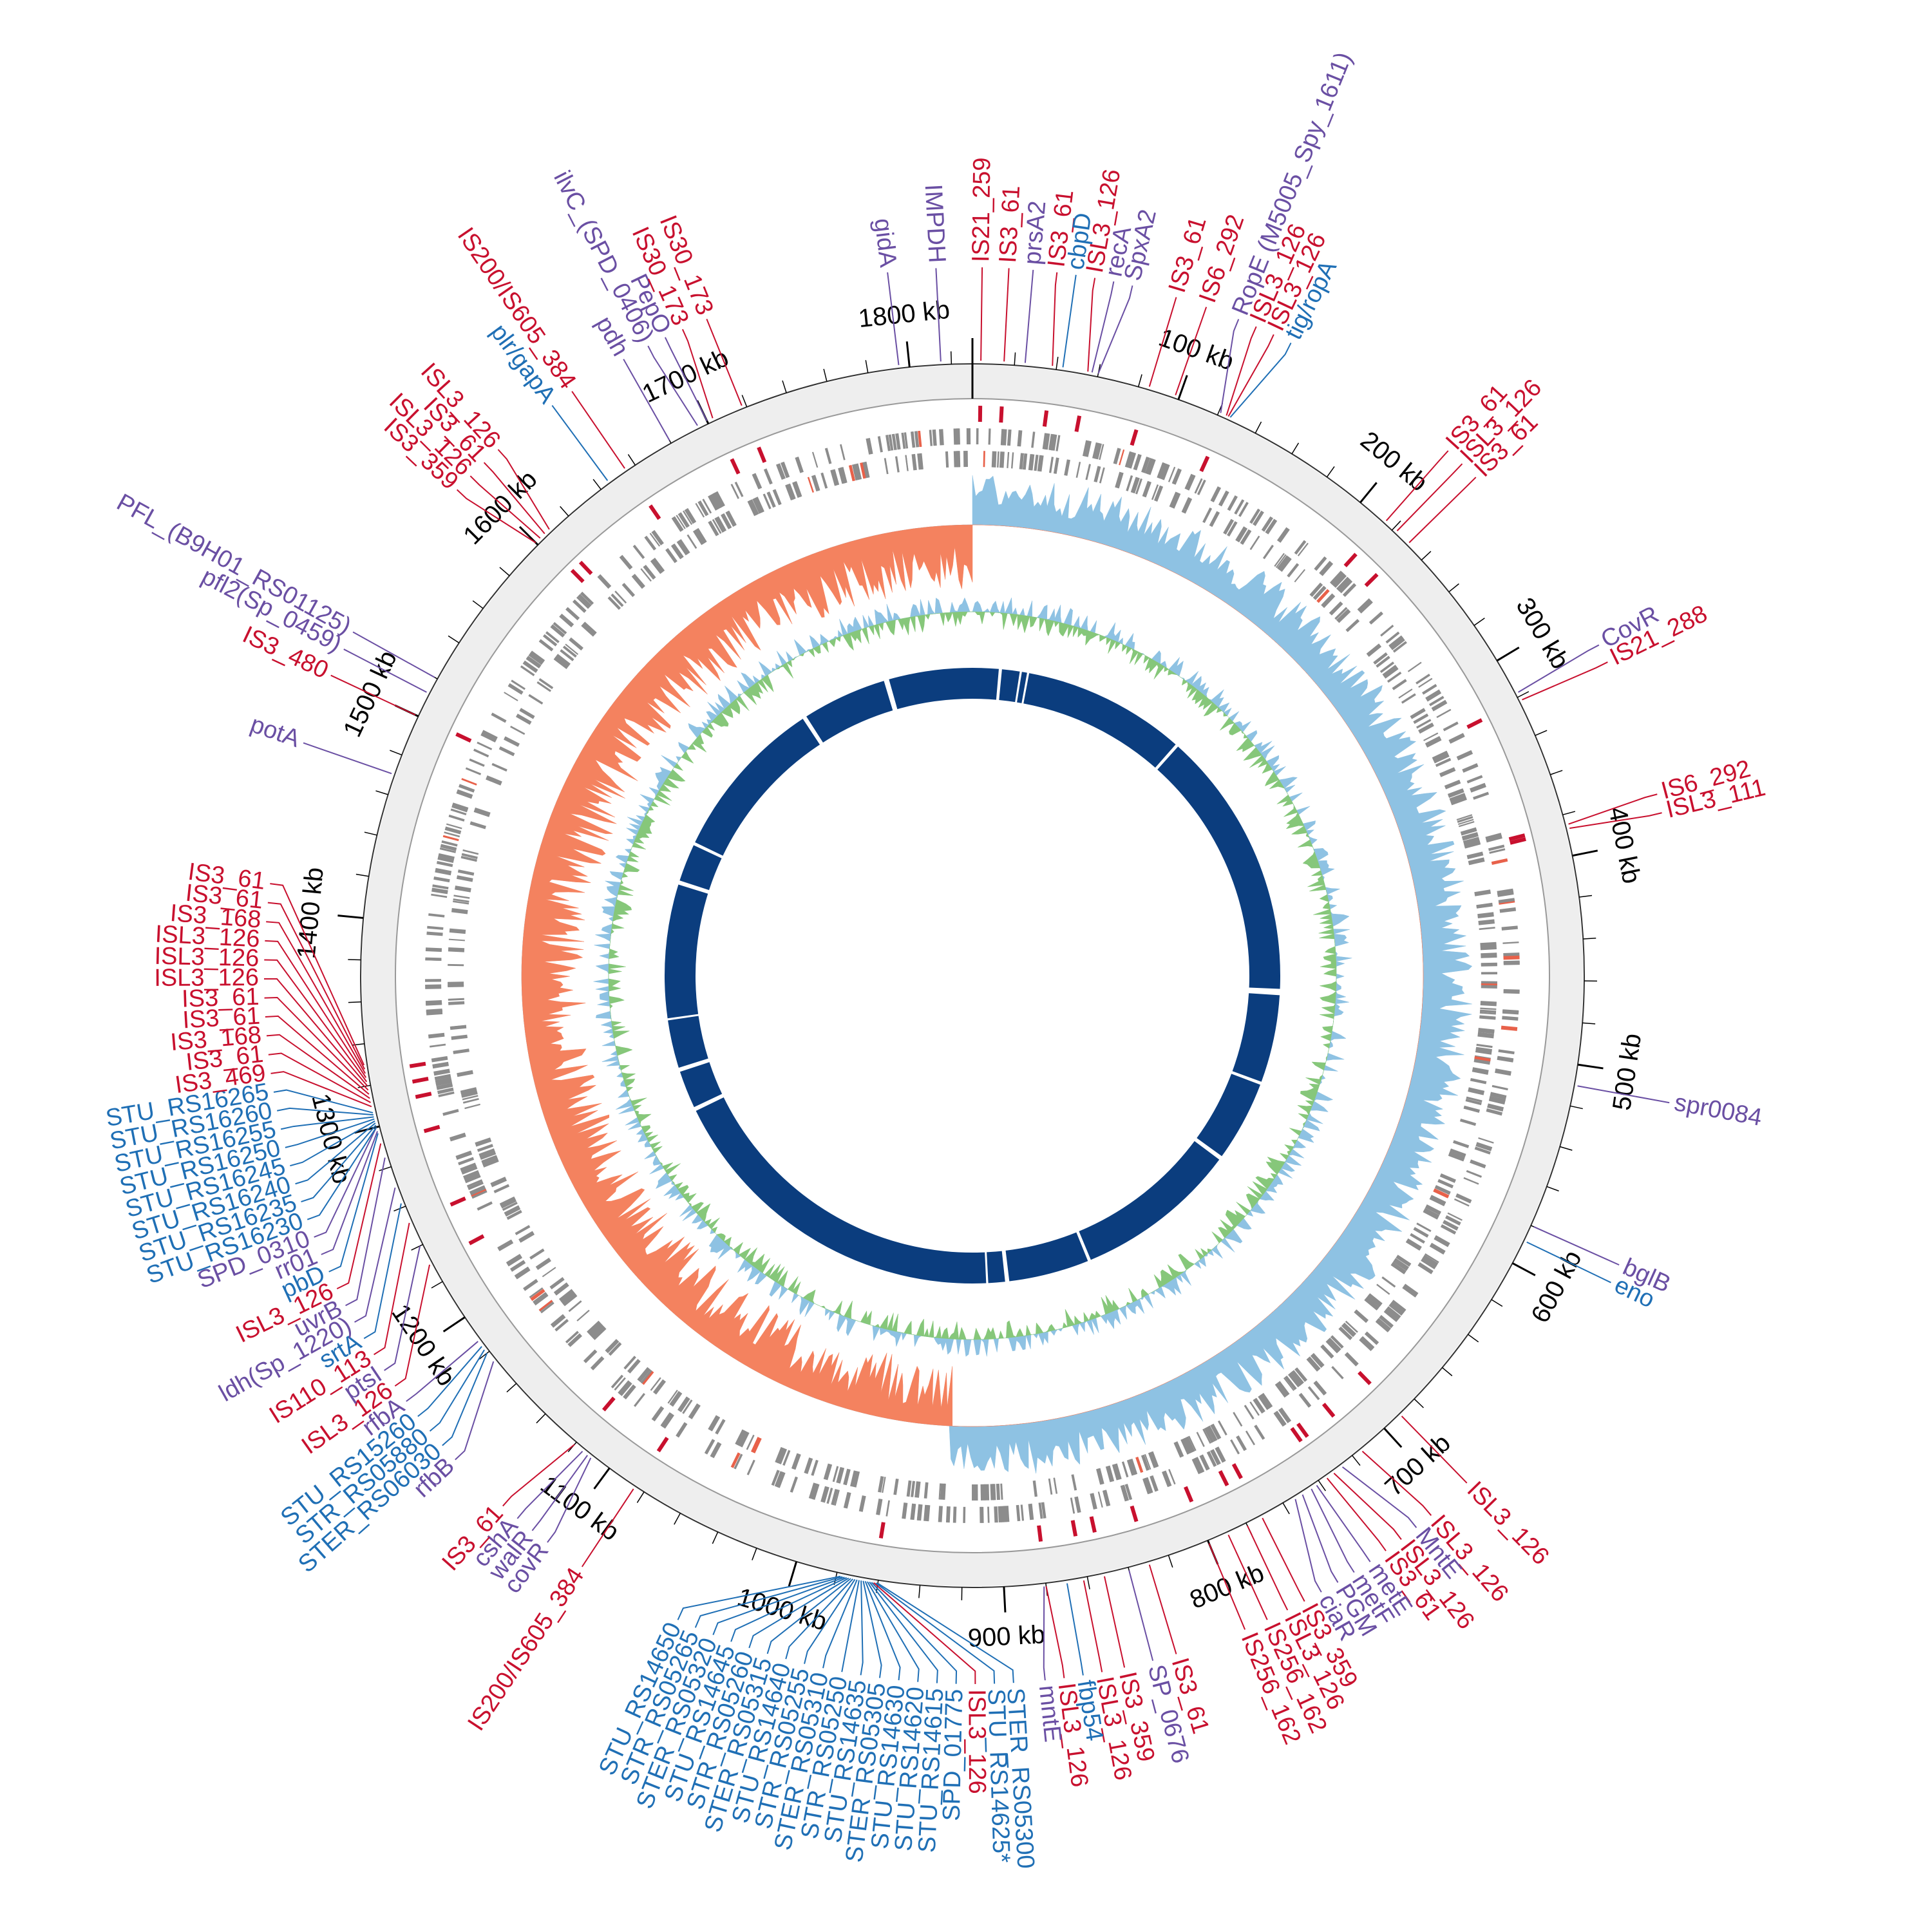 This screenshot has width=1932, height=1932. What do you see at coordinates (222, 1018) in the screenshot?
I see `feature-label: IS3_61` at bounding box center [222, 1018].